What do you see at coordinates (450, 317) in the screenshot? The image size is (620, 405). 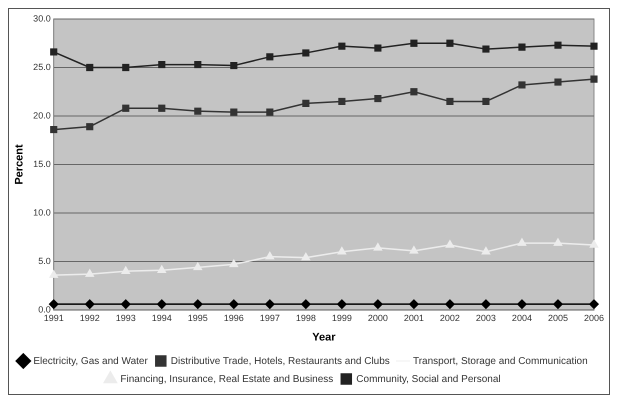 I see `x-tick-label: 2002` at bounding box center [450, 317].